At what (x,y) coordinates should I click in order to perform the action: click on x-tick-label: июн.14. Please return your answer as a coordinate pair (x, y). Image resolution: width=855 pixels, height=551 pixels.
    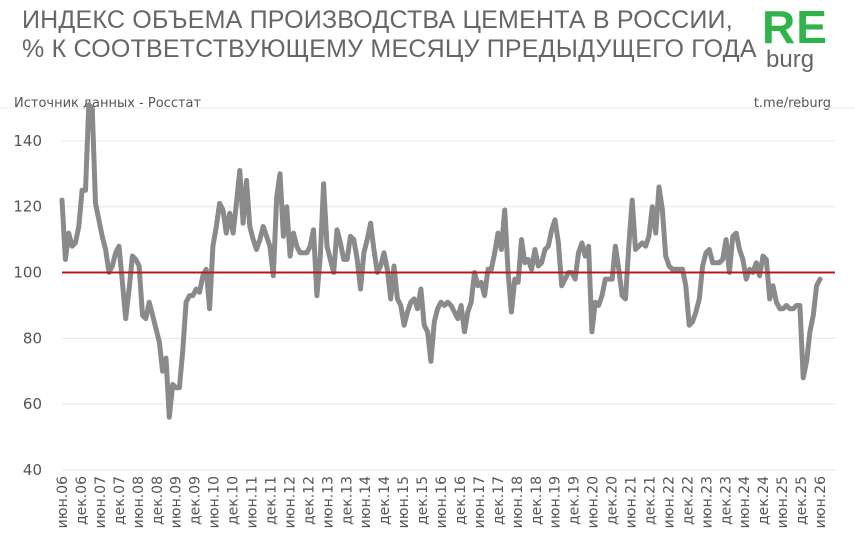
    Looking at the image, I should click on (366, 502).